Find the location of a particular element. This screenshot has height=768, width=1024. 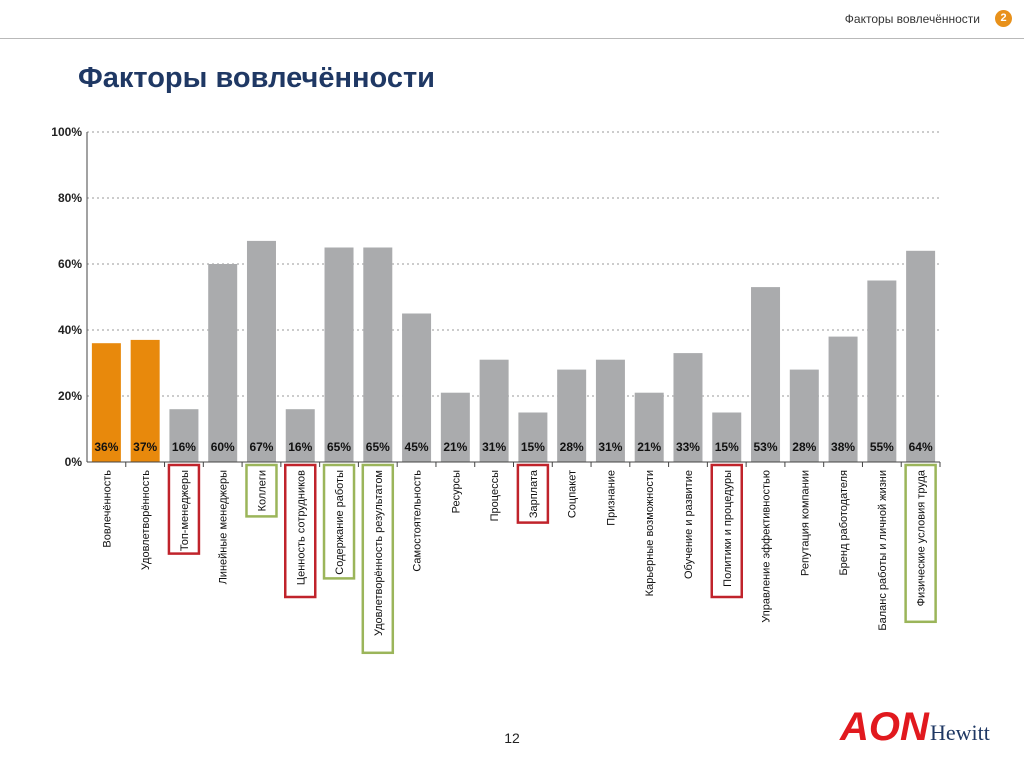

bar-value-label: 45% is located at coordinates (417, 447).